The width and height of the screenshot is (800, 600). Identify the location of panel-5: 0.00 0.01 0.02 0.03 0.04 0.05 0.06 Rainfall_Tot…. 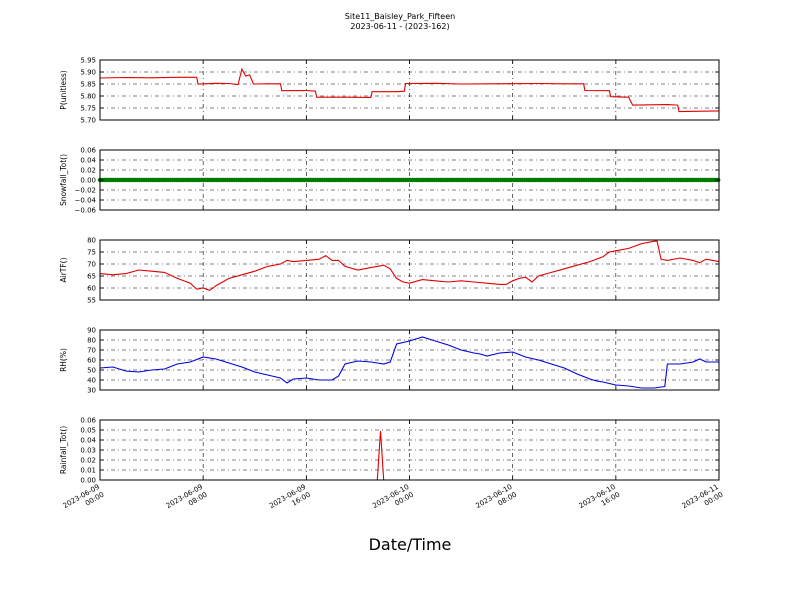
(389, 451).